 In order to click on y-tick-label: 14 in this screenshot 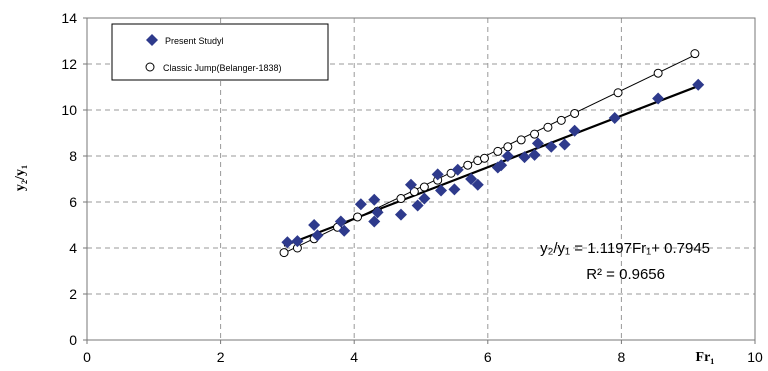, I will do `click(69, 18)`.